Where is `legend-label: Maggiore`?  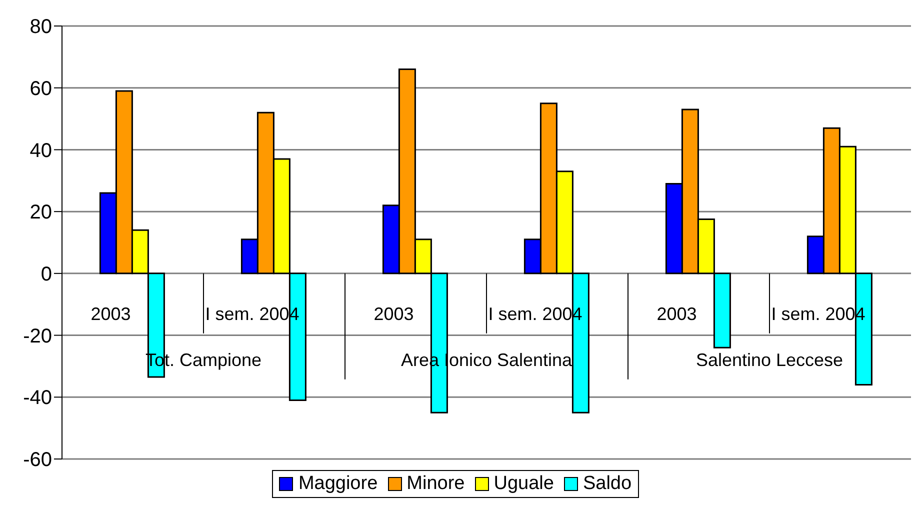
legend-label: Maggiore is located at coordinates (337, 484).